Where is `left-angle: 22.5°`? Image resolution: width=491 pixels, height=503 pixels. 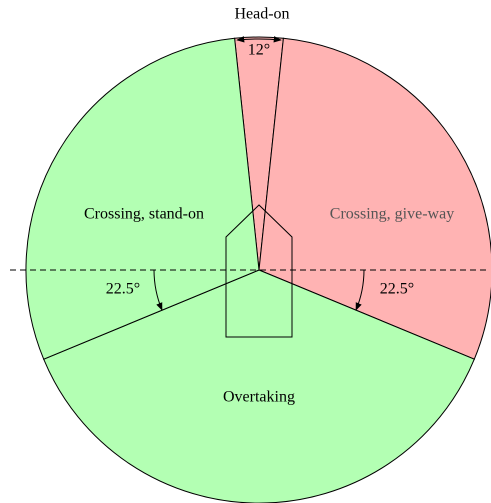
left-angle: 22.5° is located at coordinates (123, 289).